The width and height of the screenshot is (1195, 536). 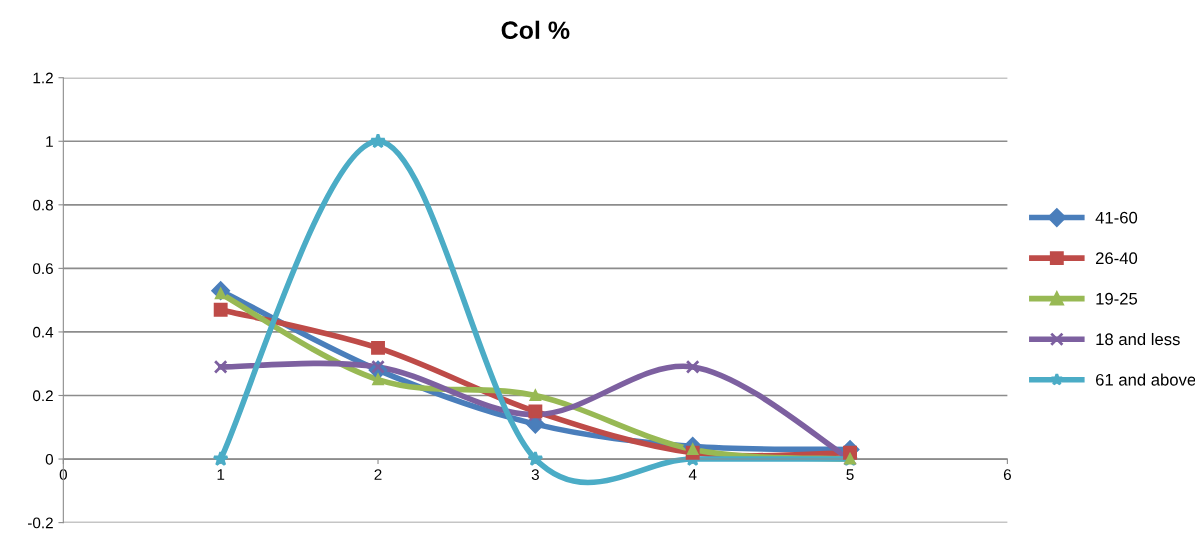 What do you see at coordinates (1116, 217) in the screenshot?
I see `legend-label: 41-60` at bounding box center [1116, 217].